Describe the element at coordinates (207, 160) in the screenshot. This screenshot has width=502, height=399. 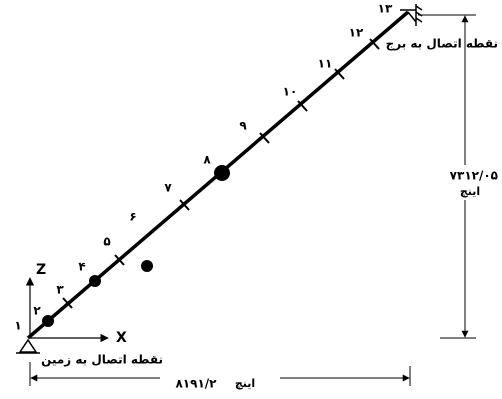
I see `node-label: ۸` at that location.